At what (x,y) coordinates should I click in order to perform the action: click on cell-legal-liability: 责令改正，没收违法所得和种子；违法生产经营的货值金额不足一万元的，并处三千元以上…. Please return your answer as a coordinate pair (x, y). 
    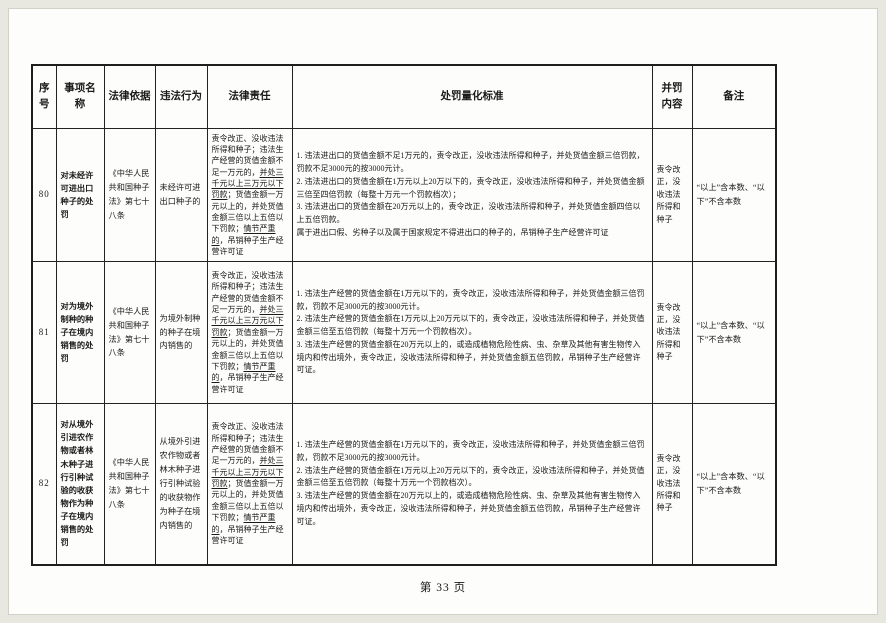
    Looking at the image, I should click on (249, 332).